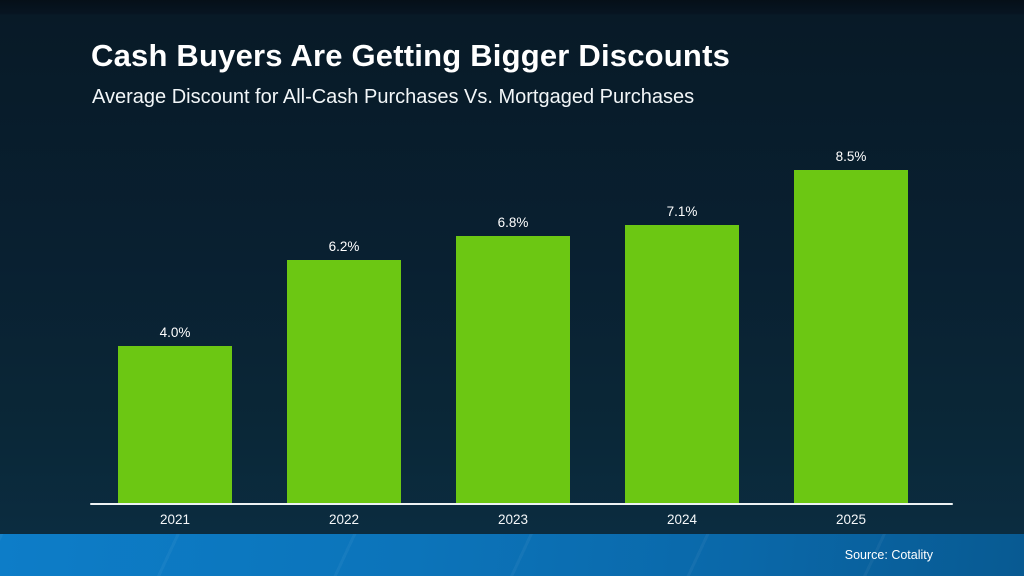 The width and height of the screenshot is (1024, 576). Describe the element at coordinates (888, 555) in the screenshot. I see `source-credit: Source: Cotality` at that location.